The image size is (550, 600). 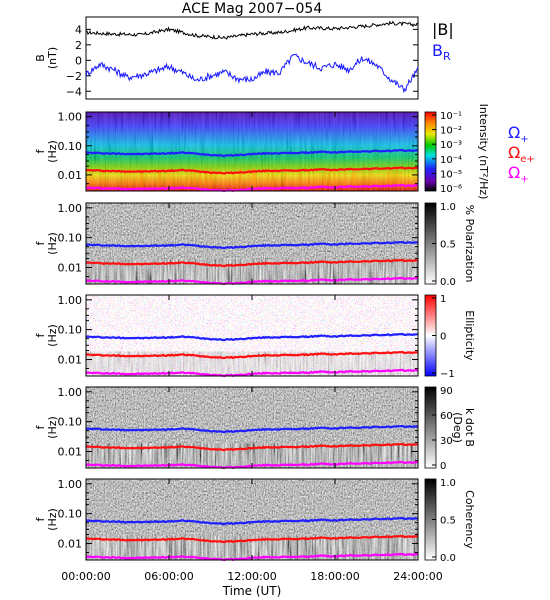 I want to click on y-tick-label: −2, so click(x=74, y=76).